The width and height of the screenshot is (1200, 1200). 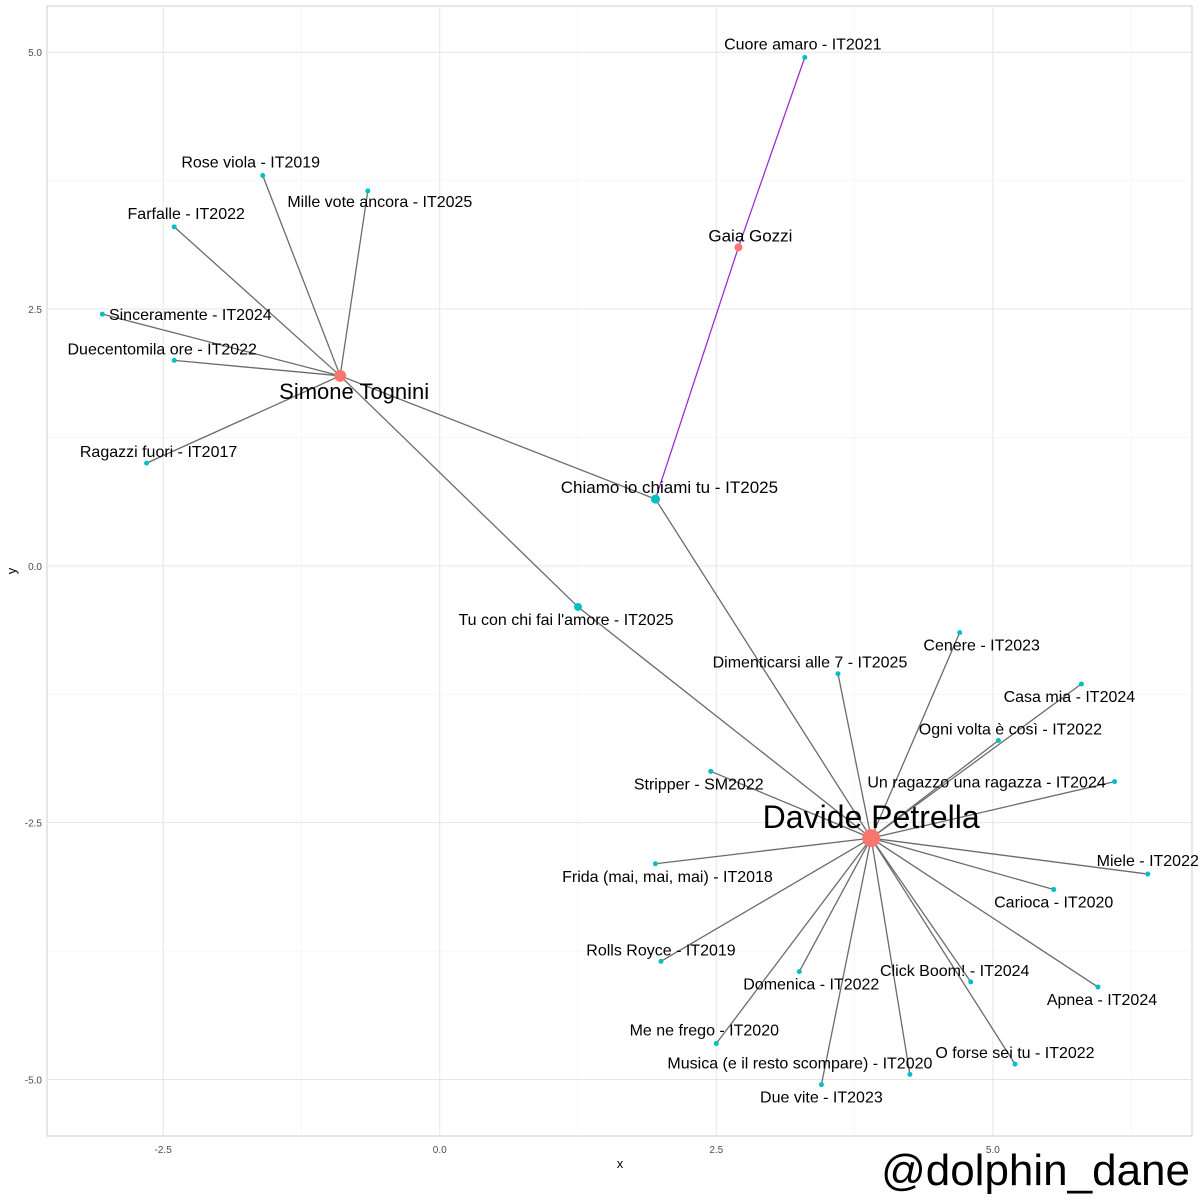 I want to click on node-label: Duecentomila ore - IT2022, so click(x=163, y=349).